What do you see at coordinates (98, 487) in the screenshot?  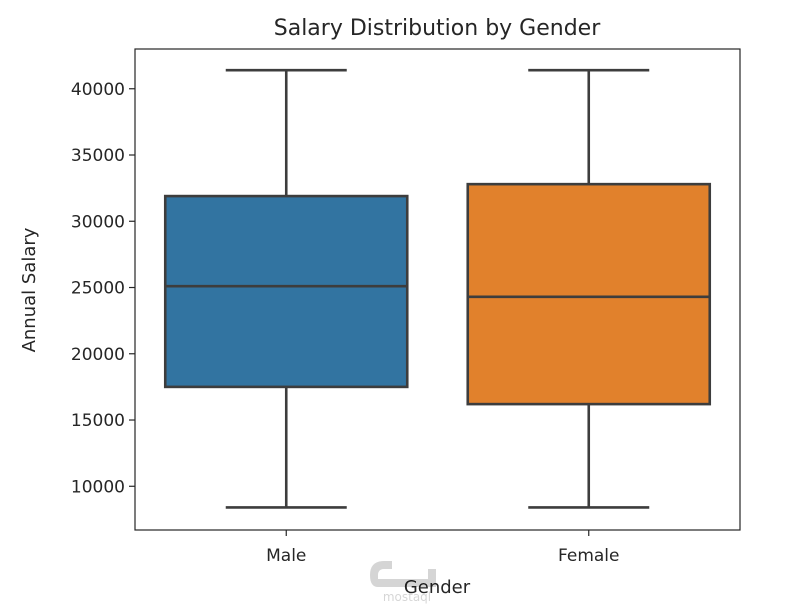 I see `y-tick-label: 10000` at bounding box center [98, 487].